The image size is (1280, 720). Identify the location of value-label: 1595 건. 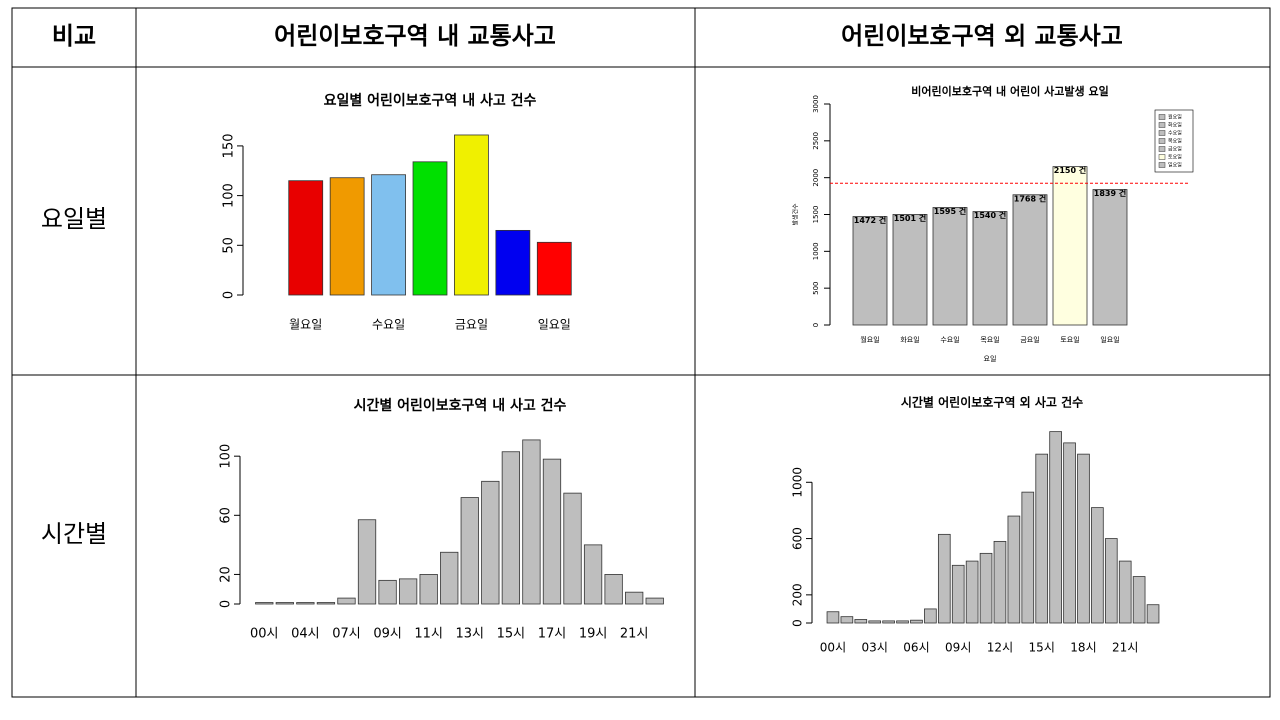
(950, 211).